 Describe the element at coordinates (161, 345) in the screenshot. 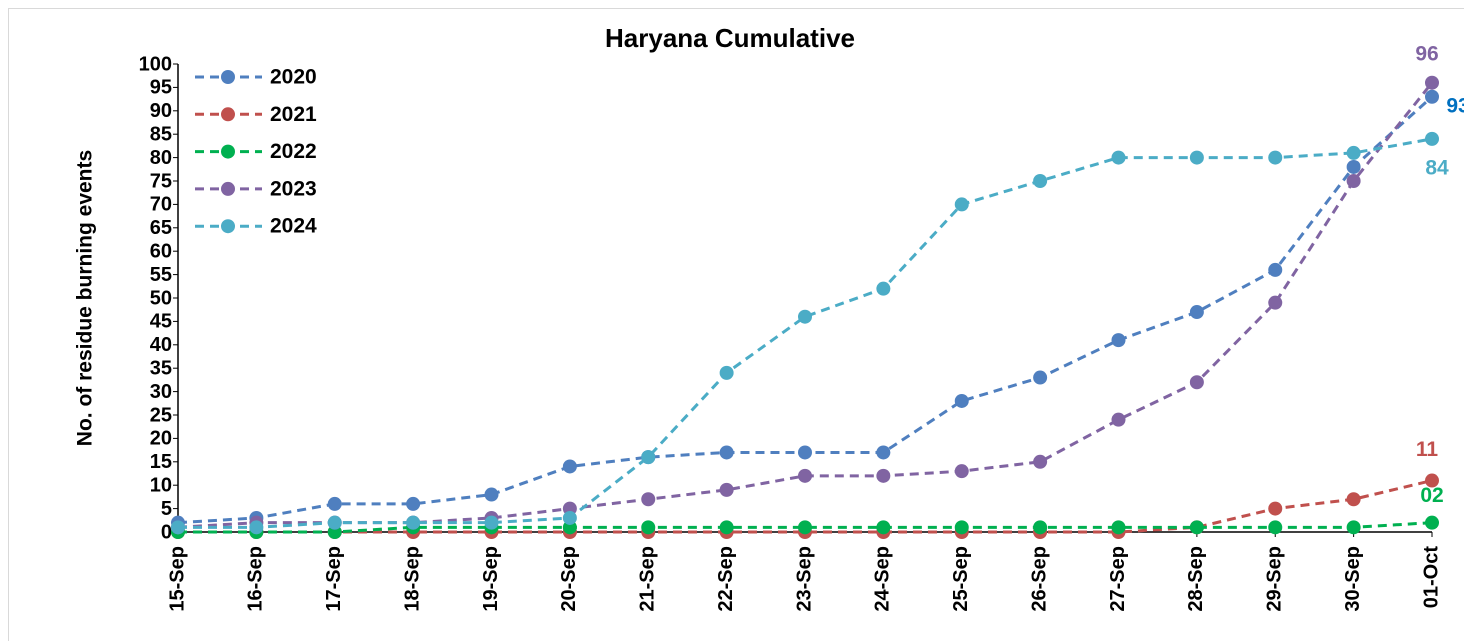

I see `y-tick-label: 40` at that location.